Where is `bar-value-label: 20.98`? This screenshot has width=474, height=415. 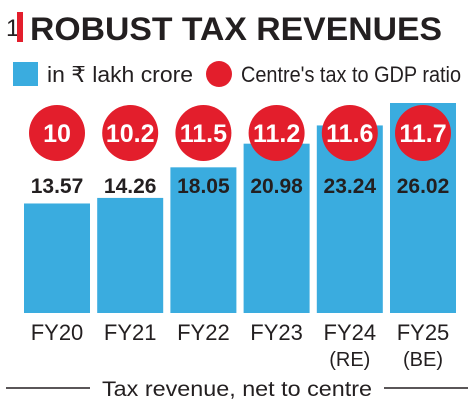
bar-value-label: 20.98 is located at coordinates (276, 186).